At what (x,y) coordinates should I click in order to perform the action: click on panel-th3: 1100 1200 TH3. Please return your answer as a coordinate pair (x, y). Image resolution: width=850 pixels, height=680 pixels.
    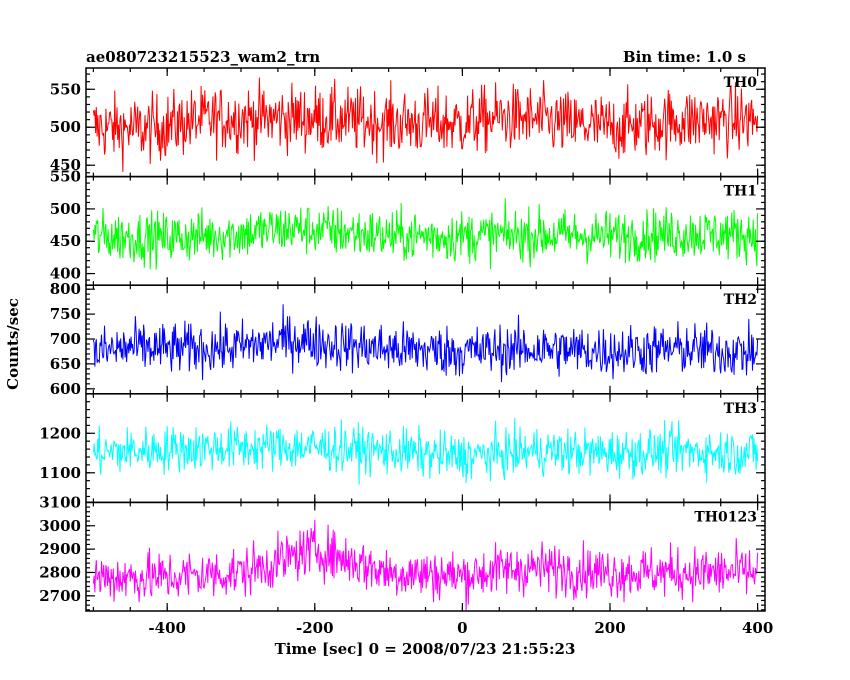
    Looking at the image, I should click on (402, 448).